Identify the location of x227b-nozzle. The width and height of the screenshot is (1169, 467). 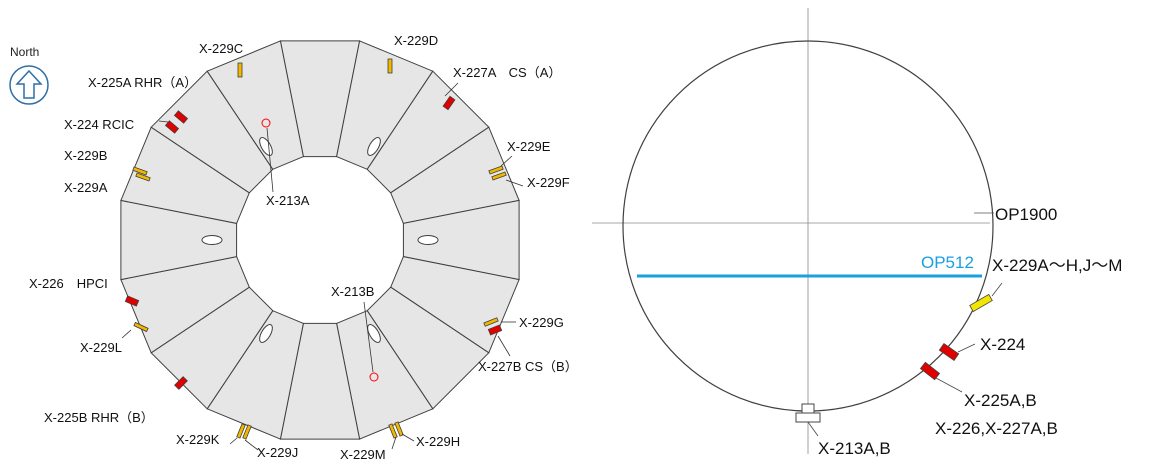
(495, 330).